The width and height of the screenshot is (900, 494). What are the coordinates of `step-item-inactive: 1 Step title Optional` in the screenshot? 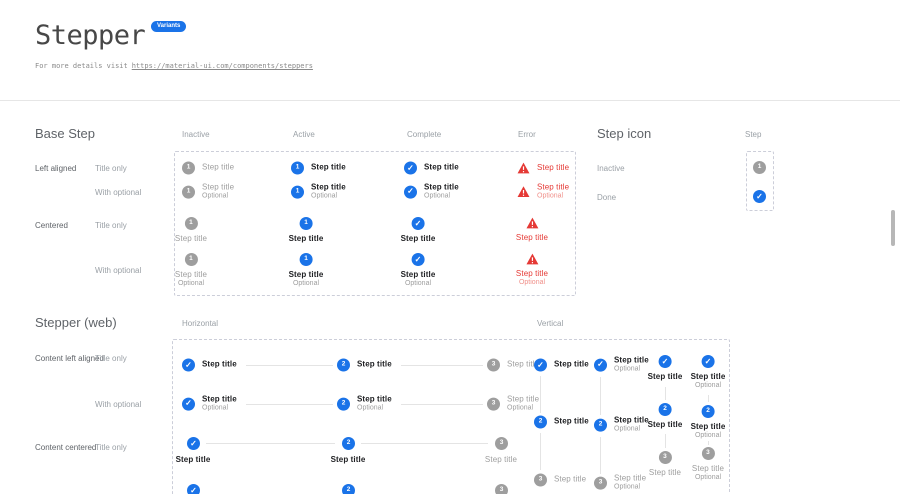 It's located at (191, 271).